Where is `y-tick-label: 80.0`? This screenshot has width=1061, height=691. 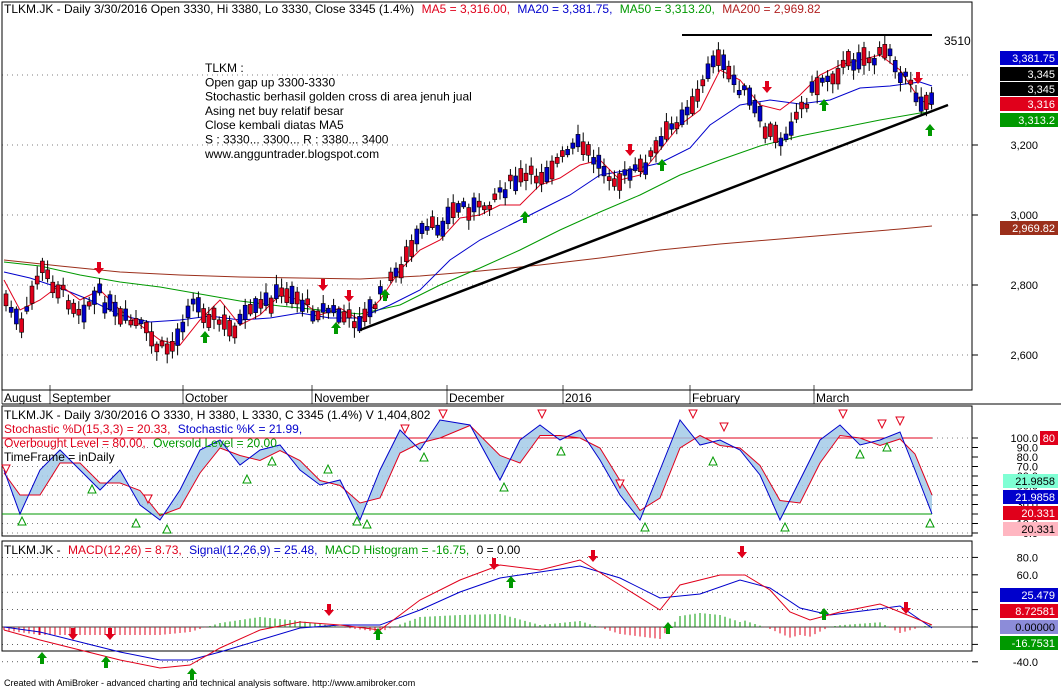
y-tick-label: 80.0 is located at coordinates (1027, 458).